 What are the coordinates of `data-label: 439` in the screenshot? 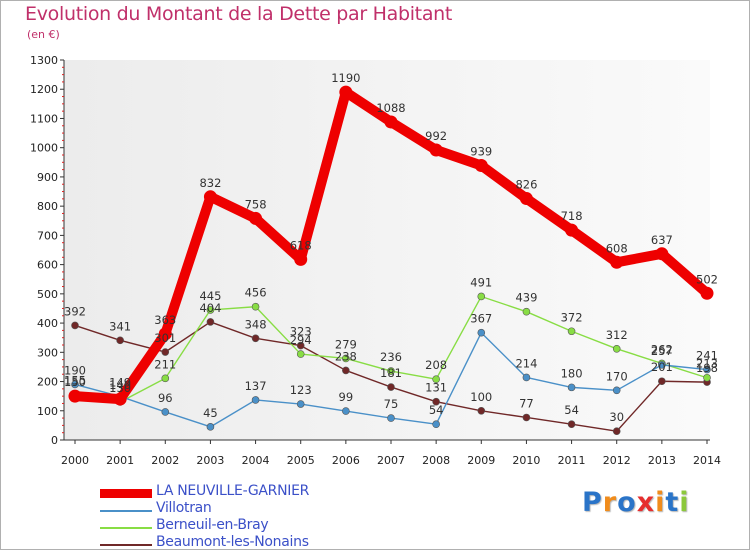 It's located at (526, 298).